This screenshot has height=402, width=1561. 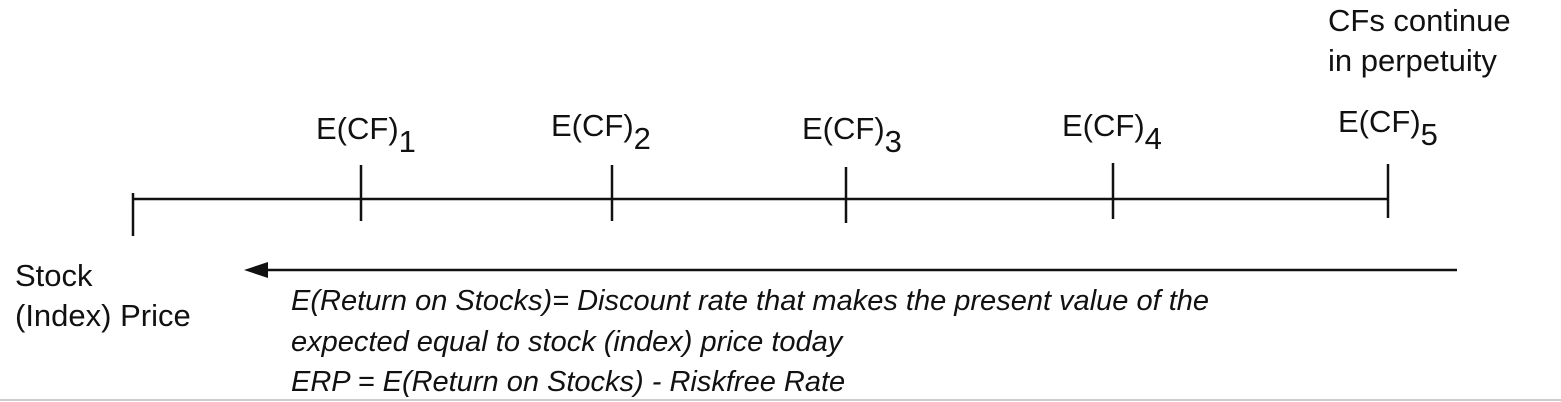 I want to click on perpetuity-note: CFs continue, so click(x=1419, y=20).